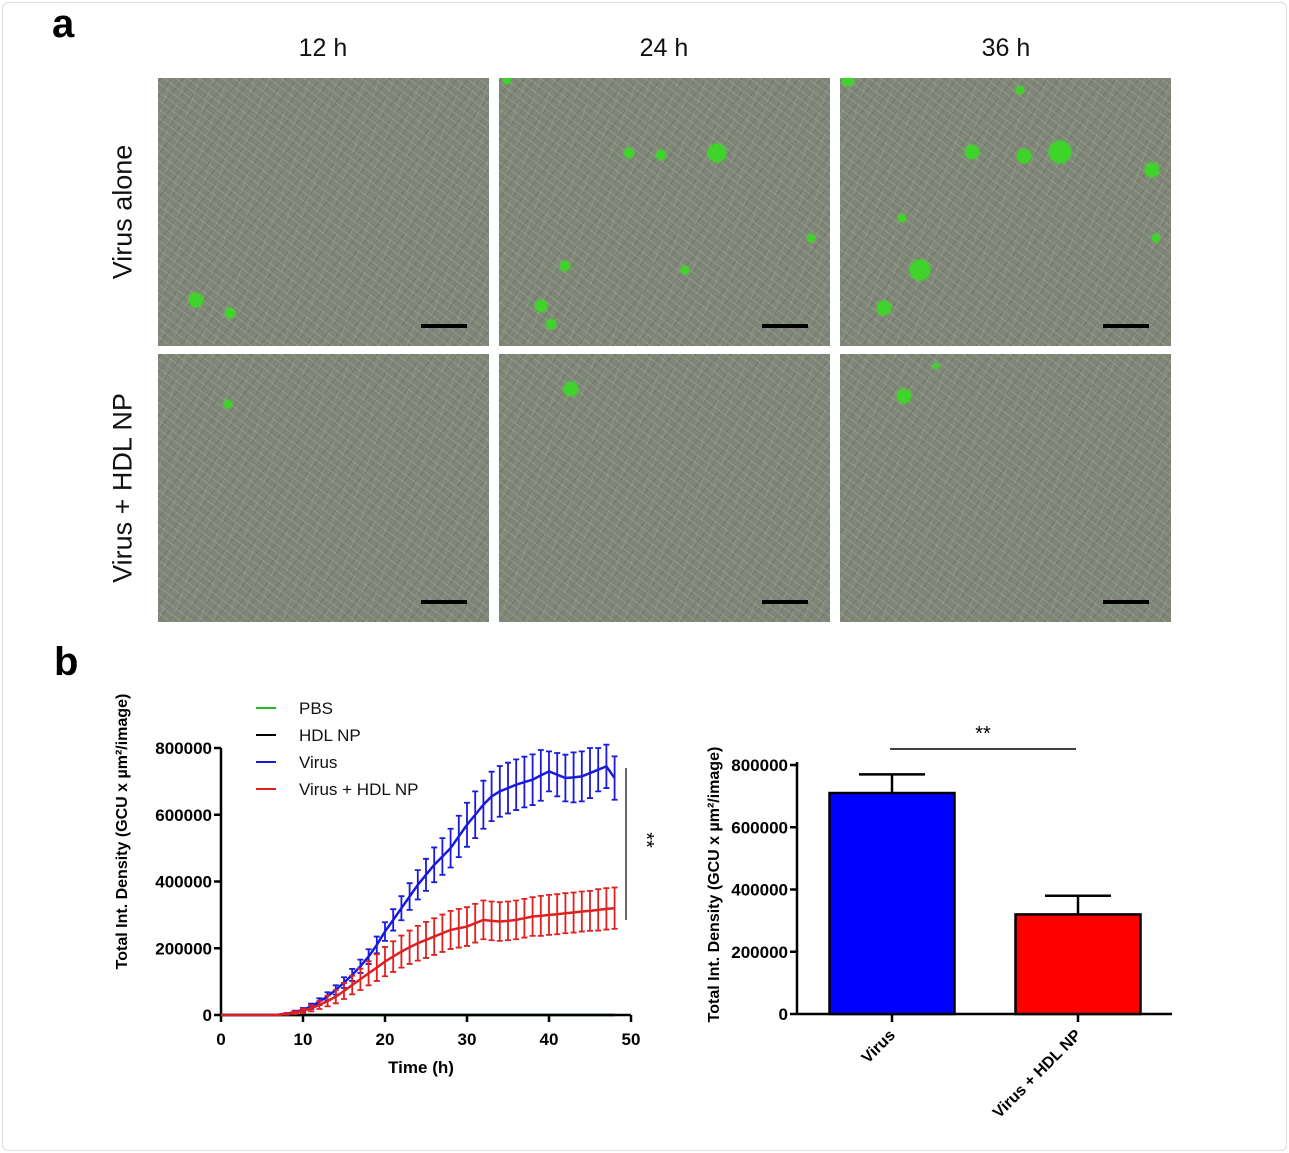 This screenshot has height=1153, width=1289. I want to click on column-header-36h: 36 h, so click(1006, 48).